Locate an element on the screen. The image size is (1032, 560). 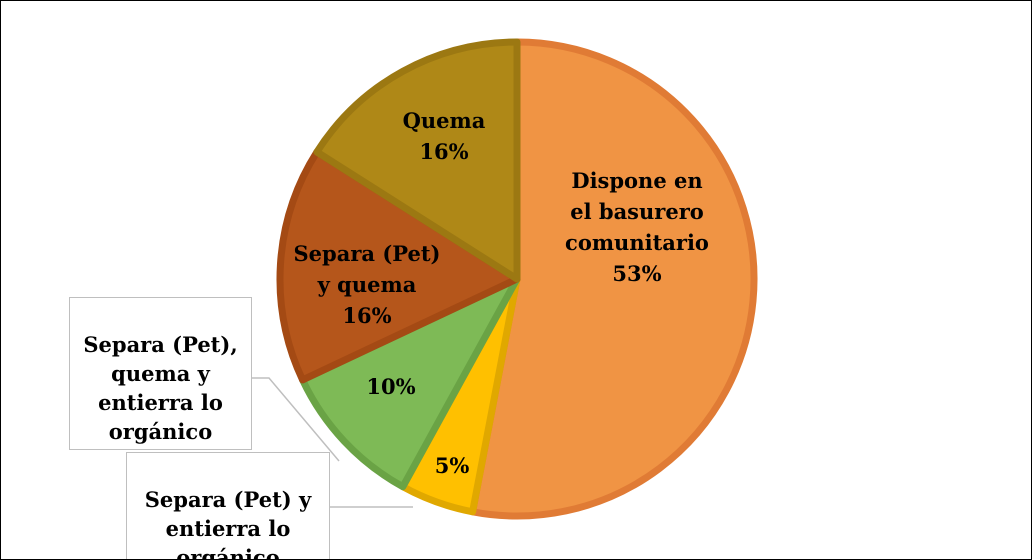
data-label-2: 10% is located at coordinates (390, 386).